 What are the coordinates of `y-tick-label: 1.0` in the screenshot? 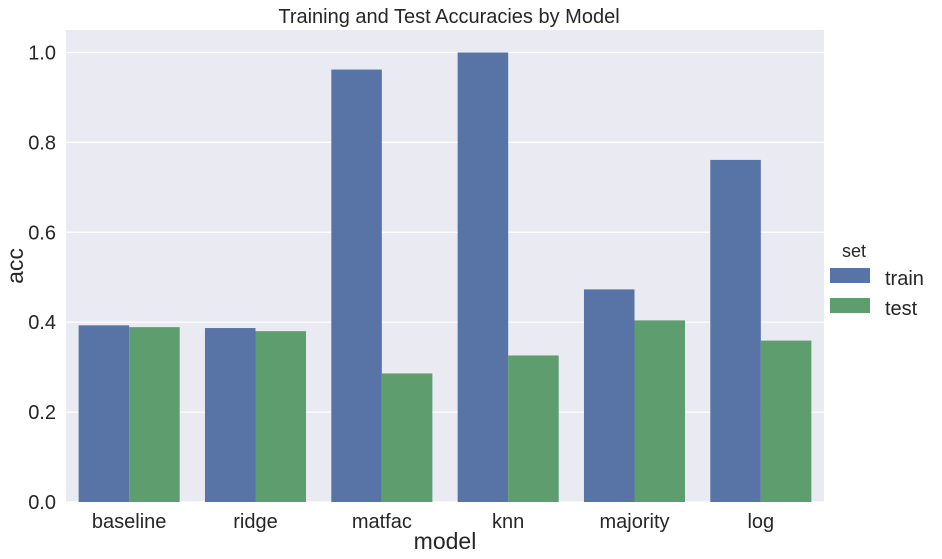 It's located at (42, 53).